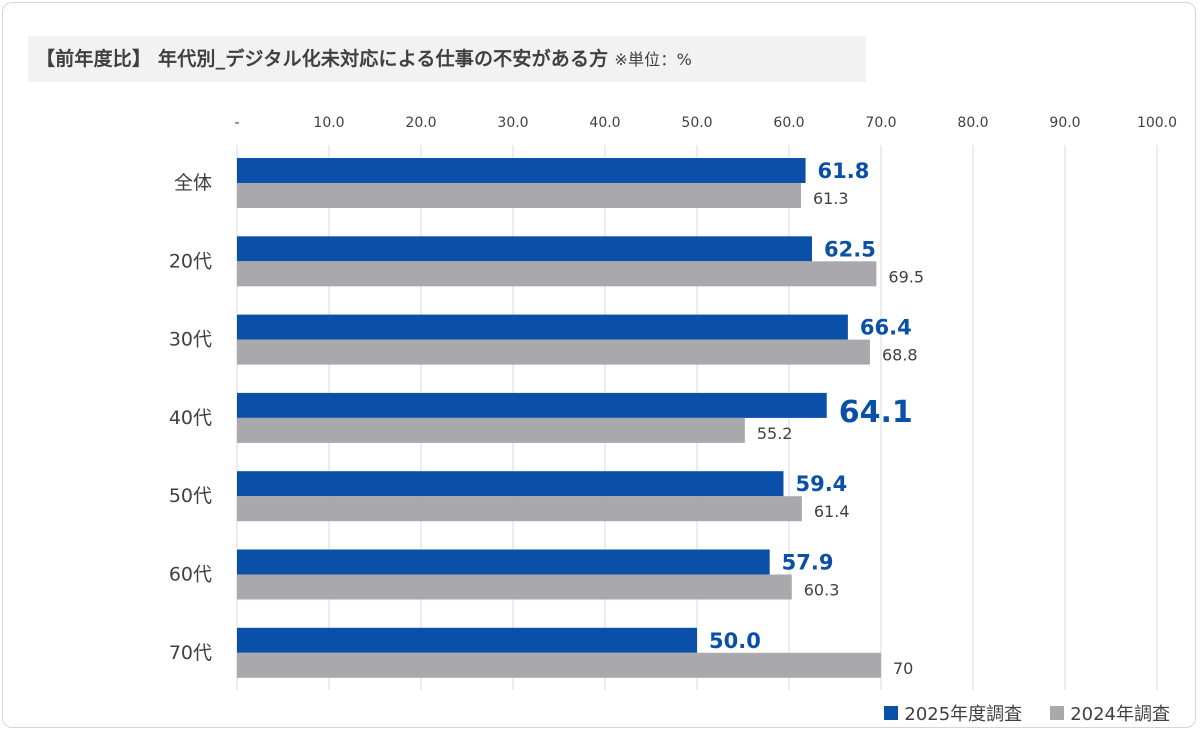  I want to click on x-tick-label: 50.0, so click(696, 123).